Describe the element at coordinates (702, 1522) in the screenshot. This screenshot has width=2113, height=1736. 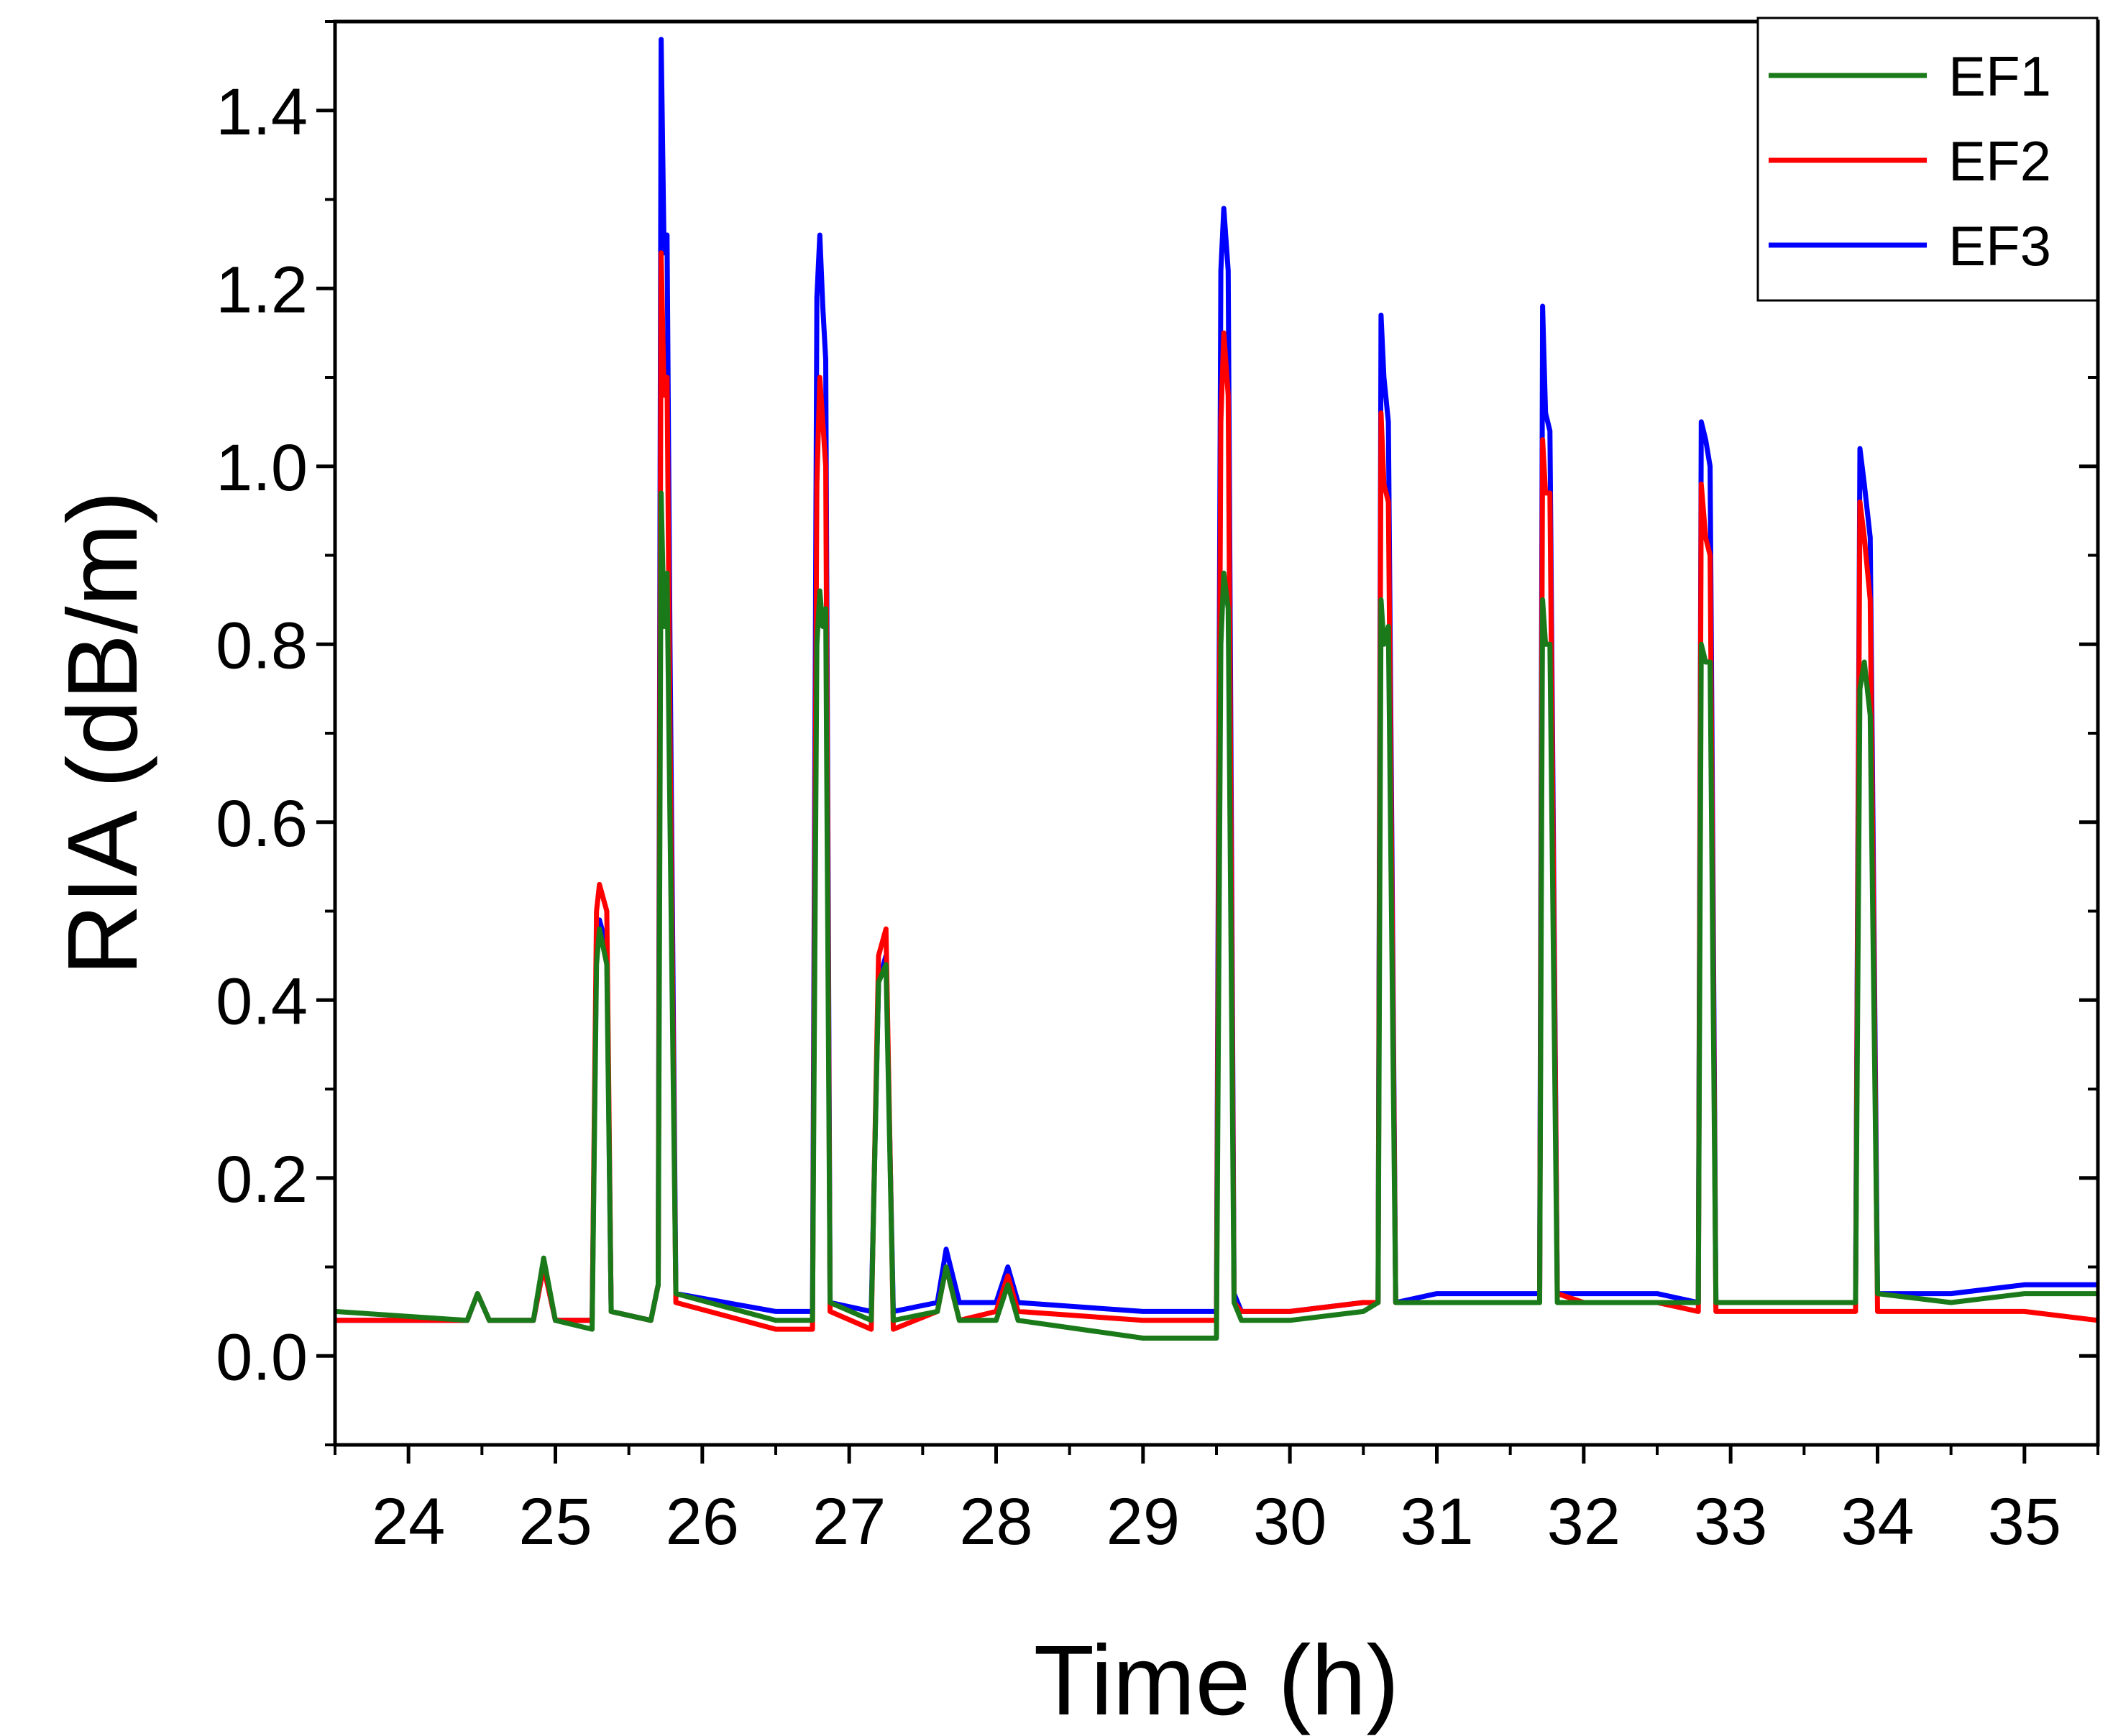
I see `x-tick-label: 26` at that location.